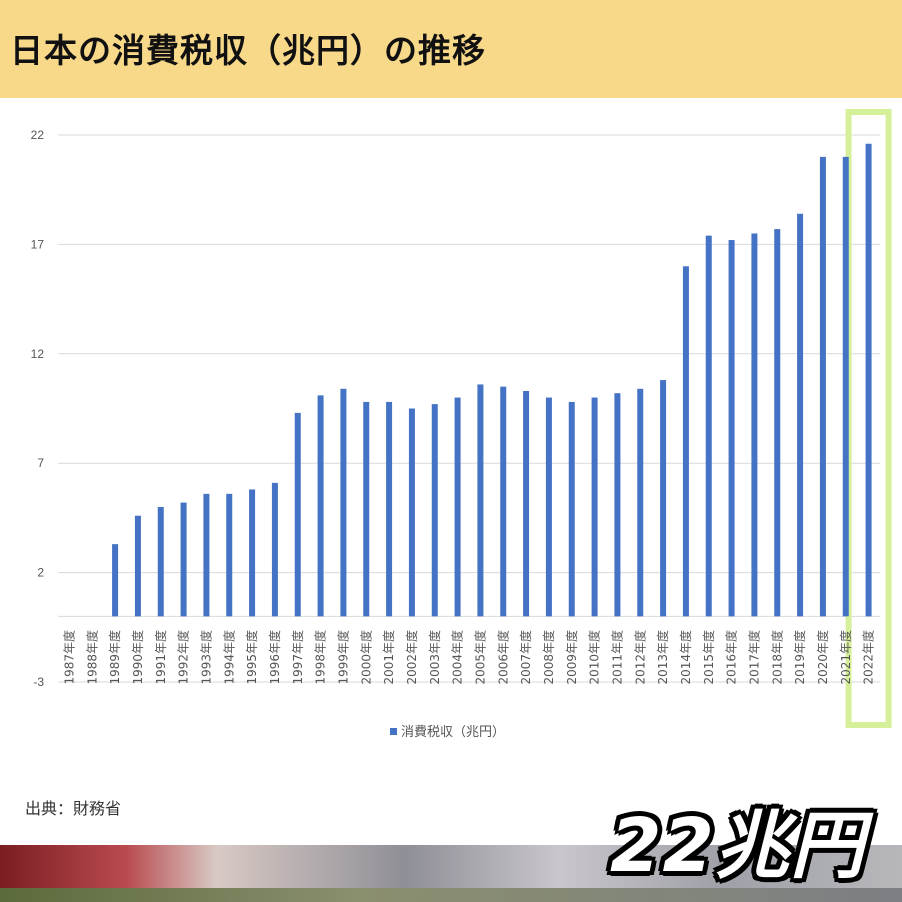 The height and width of the screenshot is (902, 902). I want to click on x-tick-label: 1991年度, so click(160, 657).